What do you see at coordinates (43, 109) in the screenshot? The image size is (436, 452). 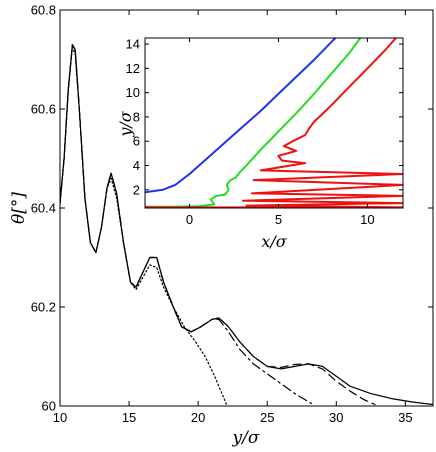 I see `main-y-tick-label: 60.6` at bounding box center [43, 109].